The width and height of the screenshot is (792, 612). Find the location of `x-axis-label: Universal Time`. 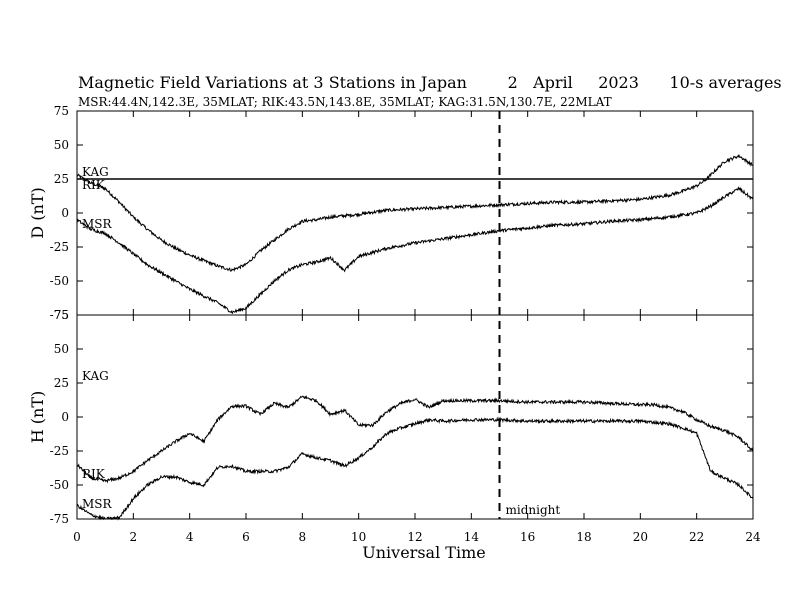

x-axis-label: Universal Time is located at coordinates (423, 552).